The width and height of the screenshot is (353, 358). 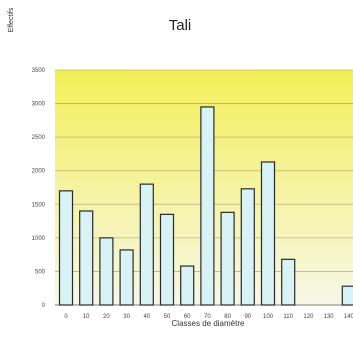 I want to click on y-axis-label: Effectifs, so click(x=11, y=19).